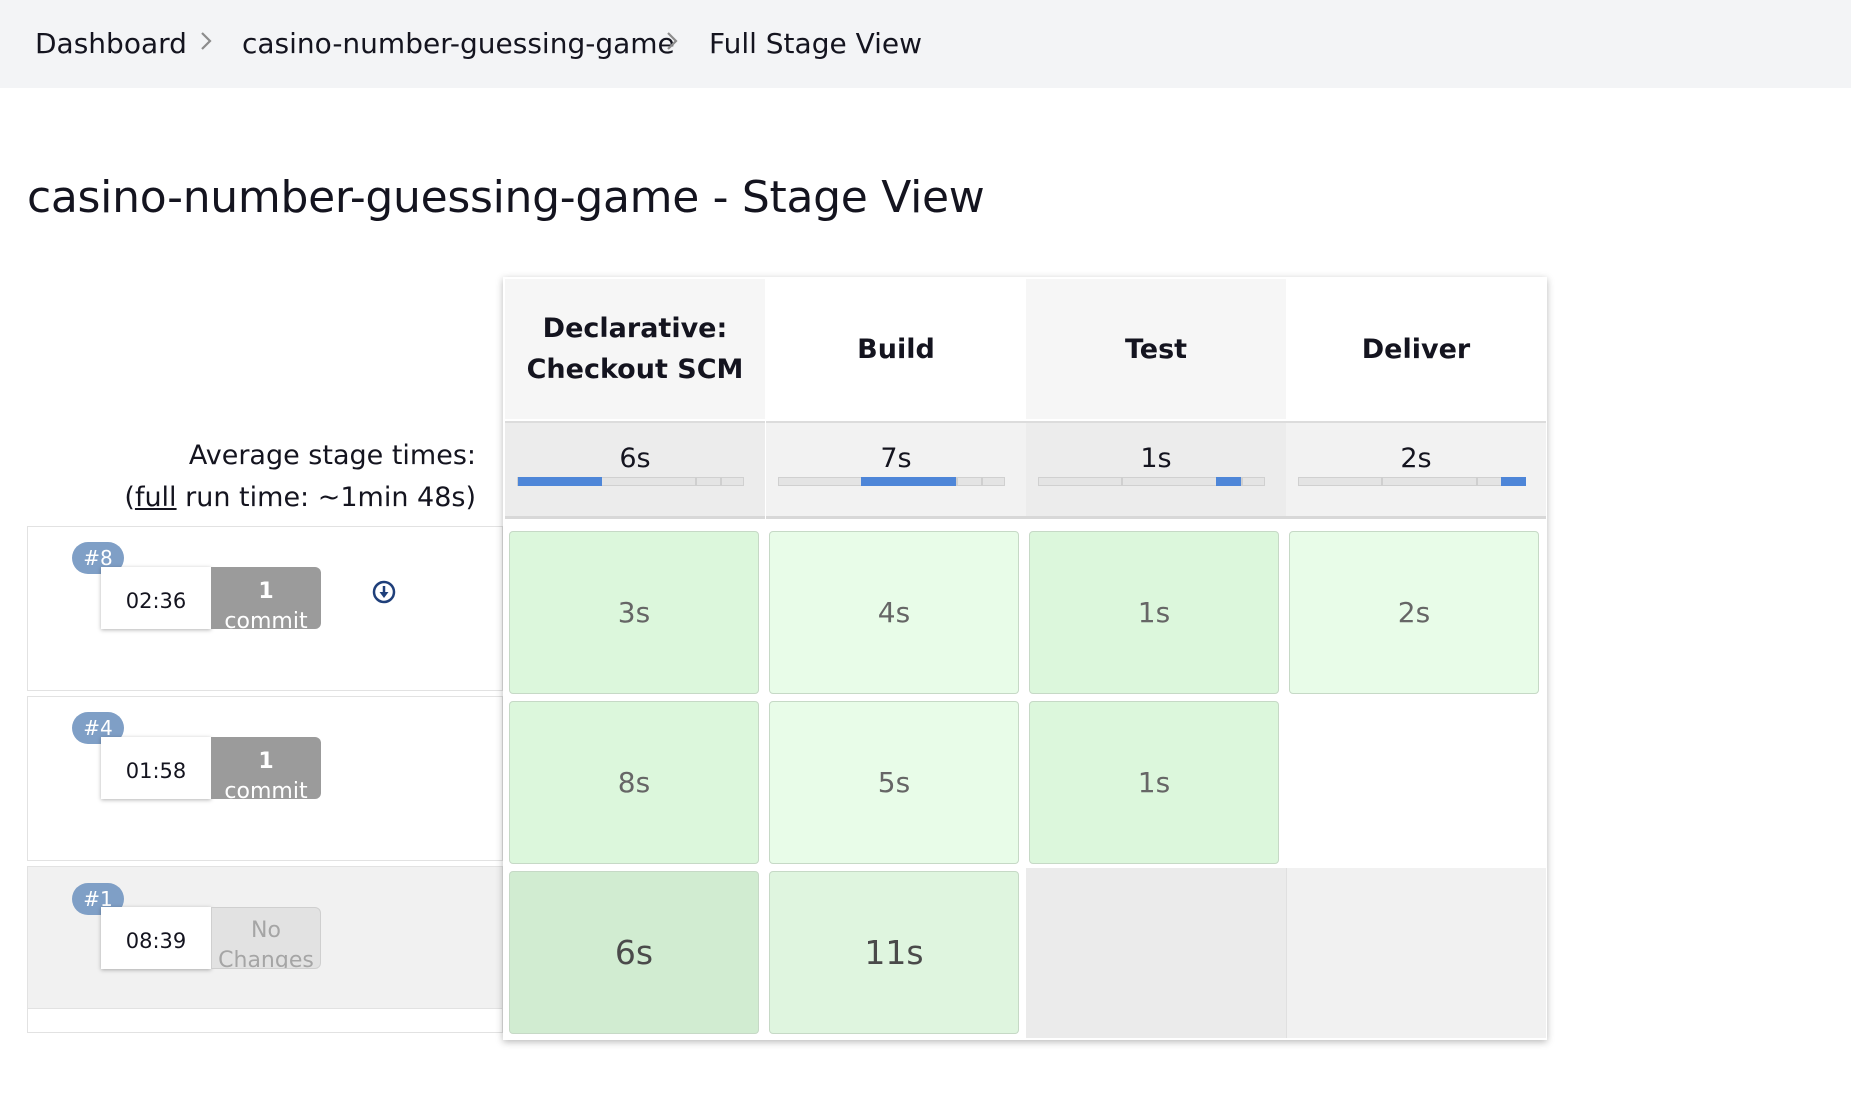 The image size is (1851, 1104). I want to click on no-changes-label: No Changes, so click(266, 938).